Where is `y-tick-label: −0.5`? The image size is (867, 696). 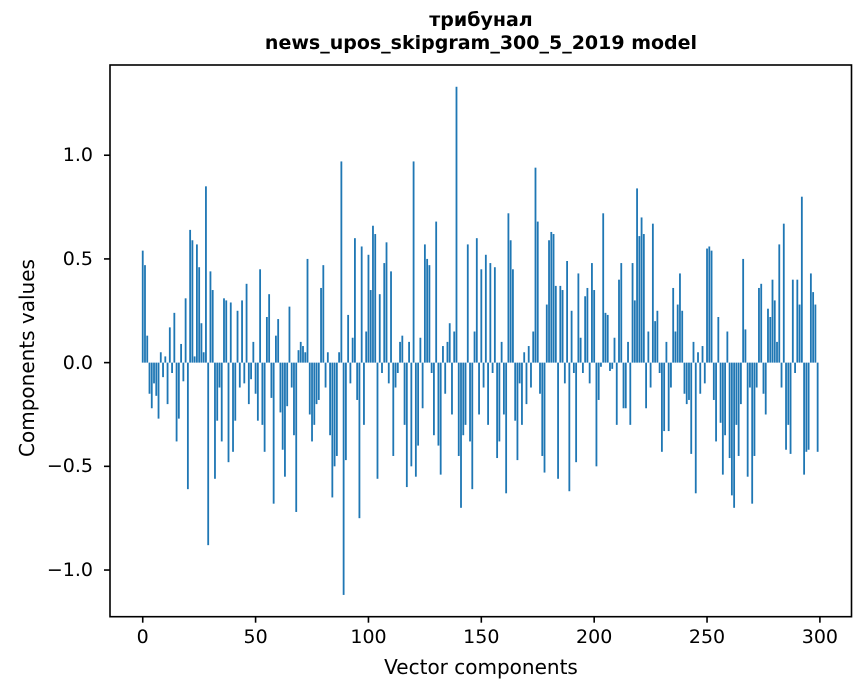 y-tick-label: −0.5 is located at coordinates (69, 466).